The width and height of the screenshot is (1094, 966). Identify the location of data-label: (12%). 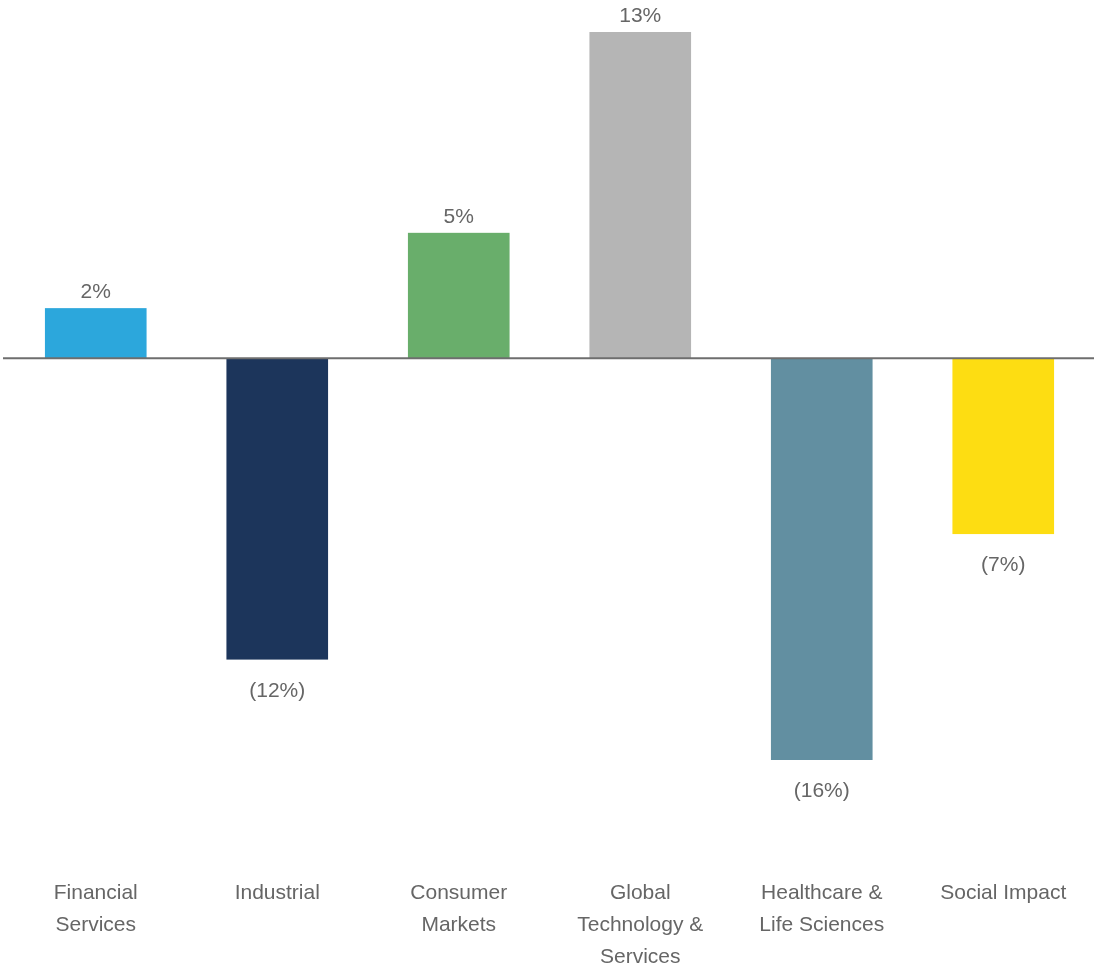
(277, 689).